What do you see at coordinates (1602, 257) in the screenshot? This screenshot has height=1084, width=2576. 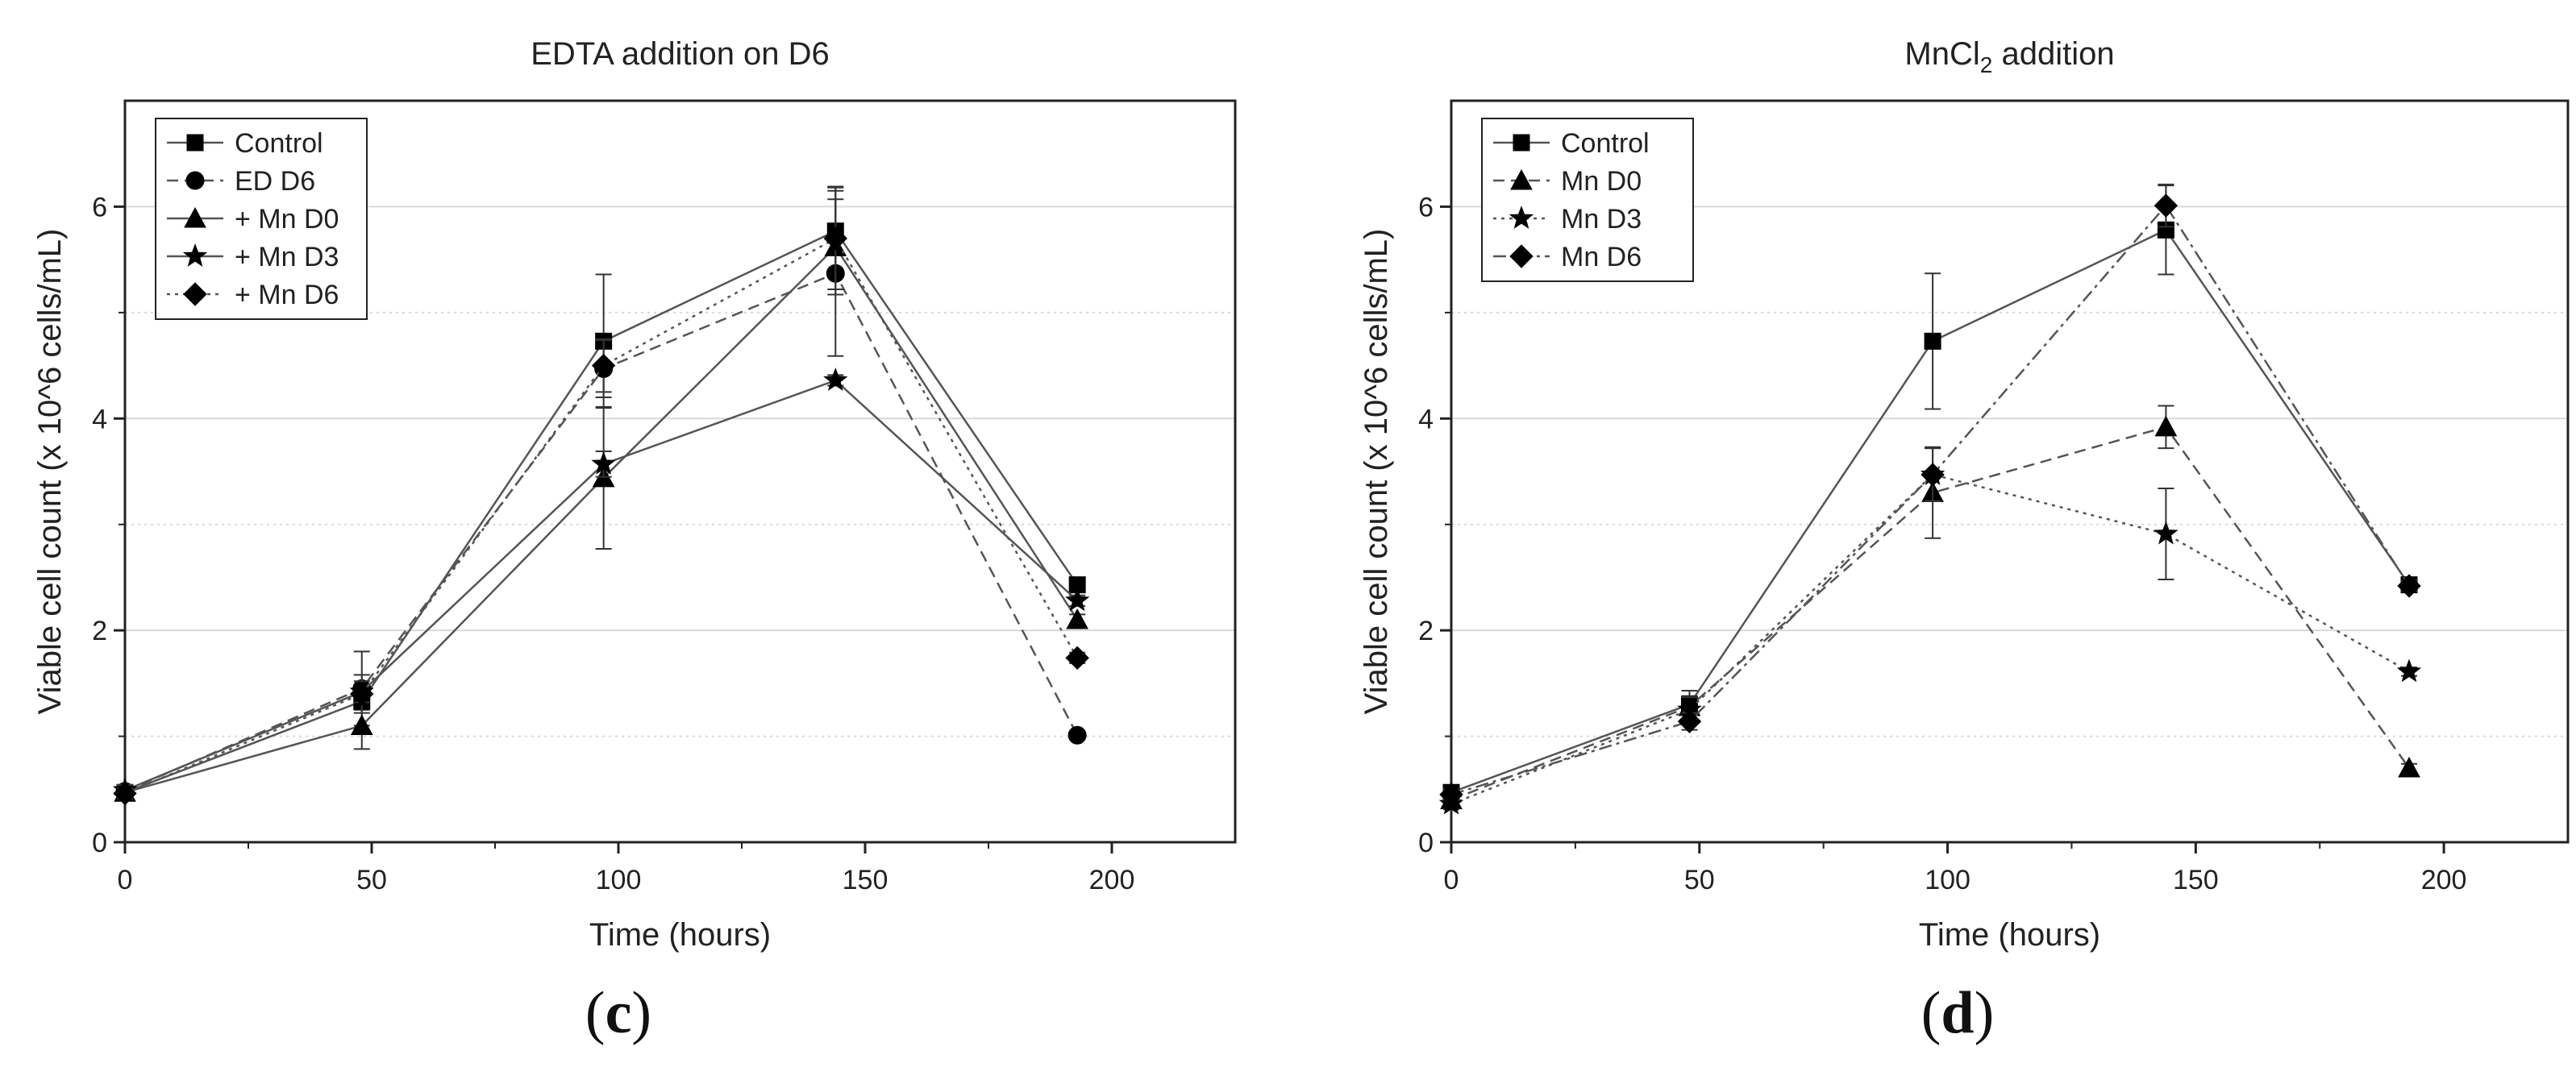 I see `legend-label: Mn D6` at bounding box center [1602, 257].